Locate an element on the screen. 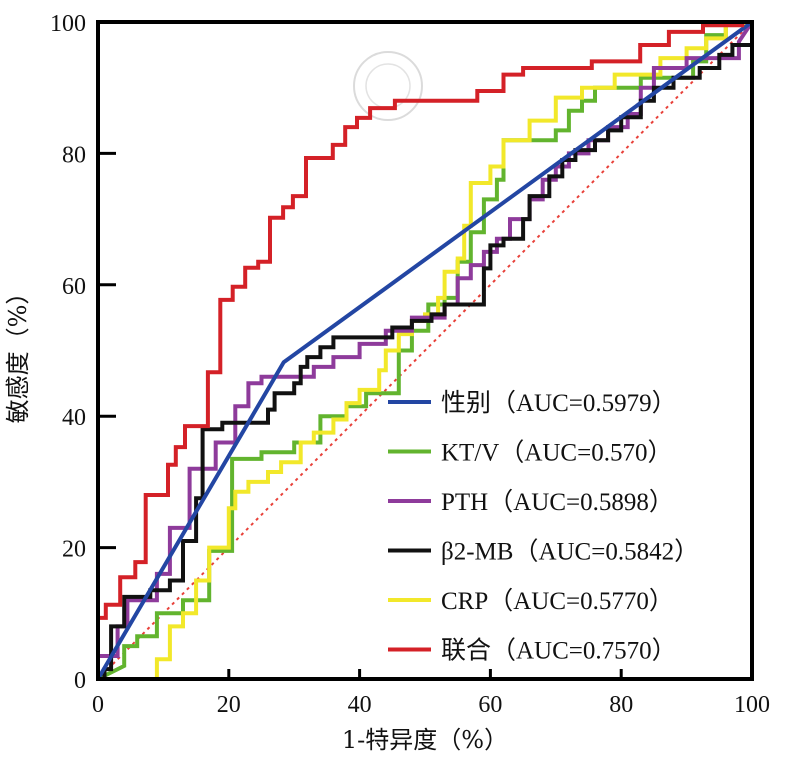 This screenshot has width=788, height=760. y-tick-label: 80 is located at coordinates (74, 155).